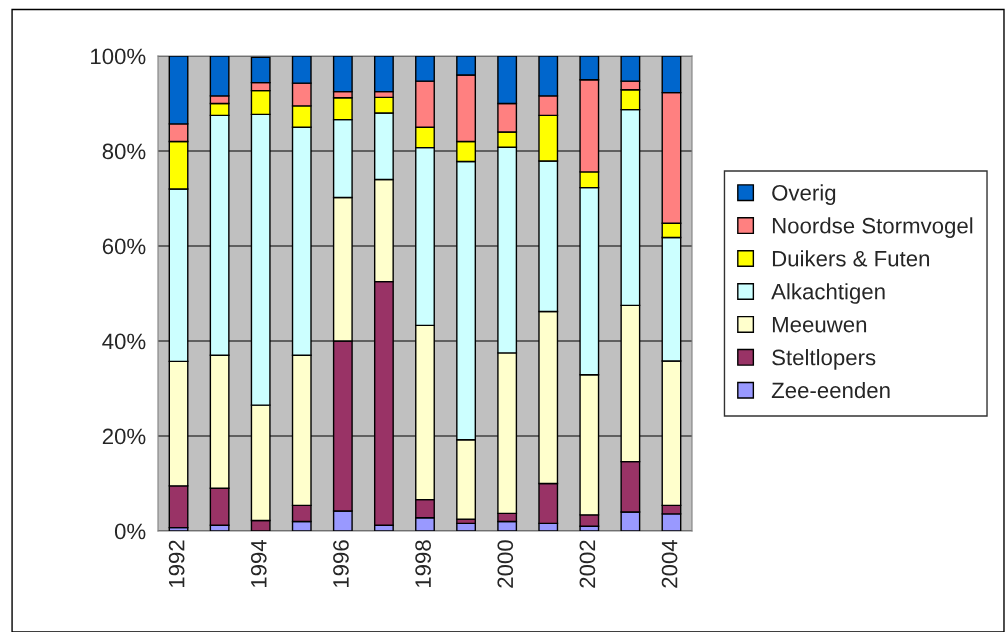 The image size is (1006, 632). I want to click on legend-label: Meeuwen, so click(819, 324).